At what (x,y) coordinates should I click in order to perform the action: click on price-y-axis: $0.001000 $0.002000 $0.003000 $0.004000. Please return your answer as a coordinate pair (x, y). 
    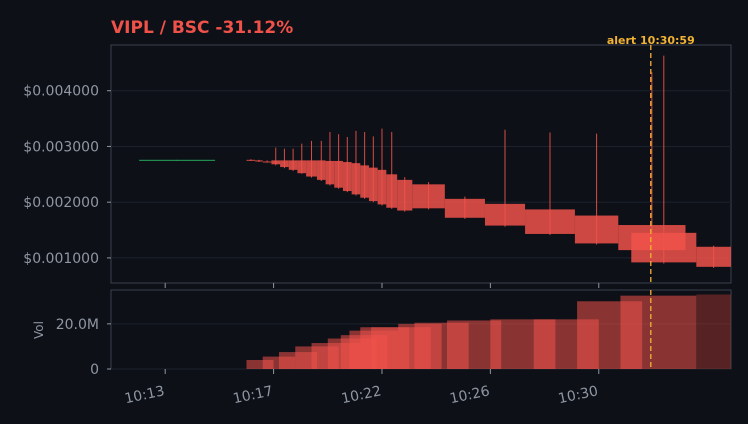
    Looking at the image, I should click on (67, 175).